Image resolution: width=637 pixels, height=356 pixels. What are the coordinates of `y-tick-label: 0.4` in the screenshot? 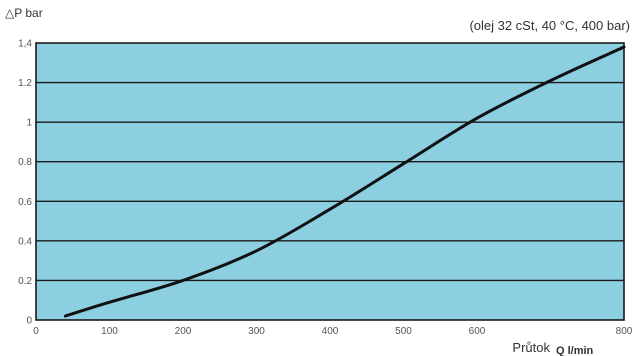 It's located at (25, 241).